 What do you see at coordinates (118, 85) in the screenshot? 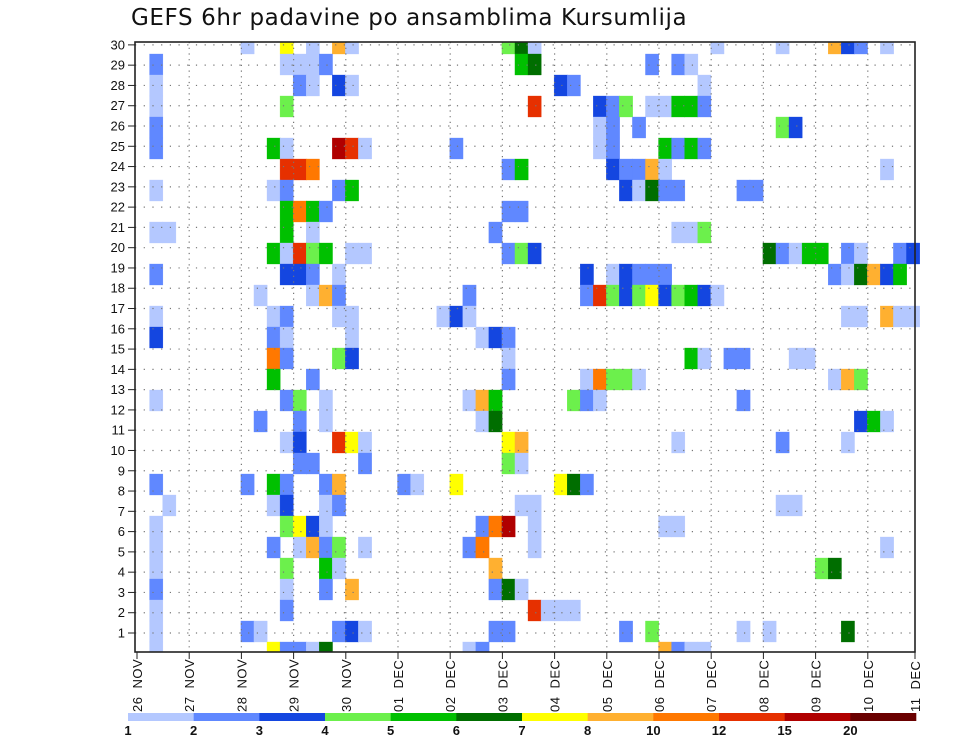
I see `y-tick-label: 28` at bounding box center [118, 85].